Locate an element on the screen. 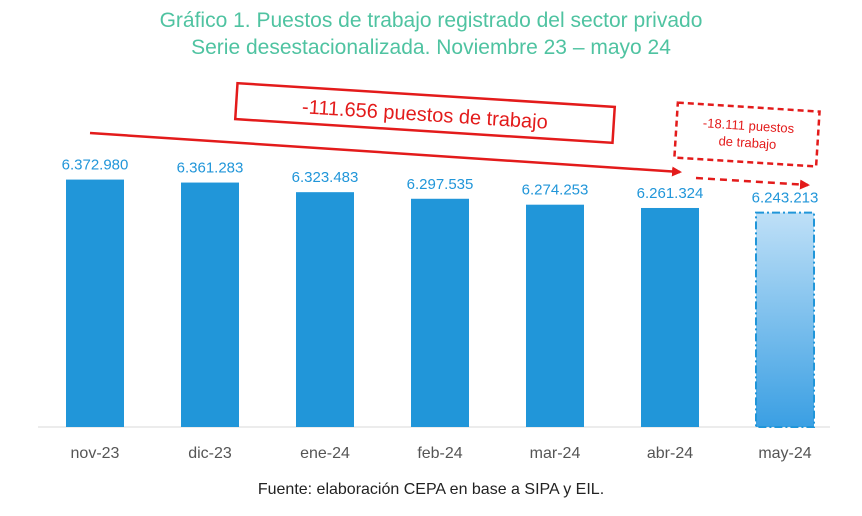  value-label-mar-24: 6.274.253 is located at coordinates (555, 190).